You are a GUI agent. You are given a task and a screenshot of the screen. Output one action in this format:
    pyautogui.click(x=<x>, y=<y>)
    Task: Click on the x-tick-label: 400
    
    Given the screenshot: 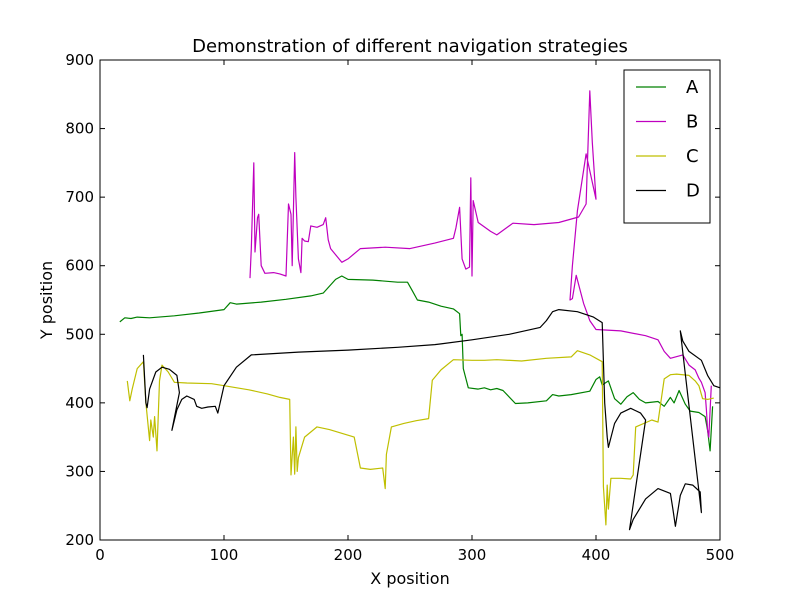 What is the action you would take?
    pyautogui.click(x=596, y=555)
    